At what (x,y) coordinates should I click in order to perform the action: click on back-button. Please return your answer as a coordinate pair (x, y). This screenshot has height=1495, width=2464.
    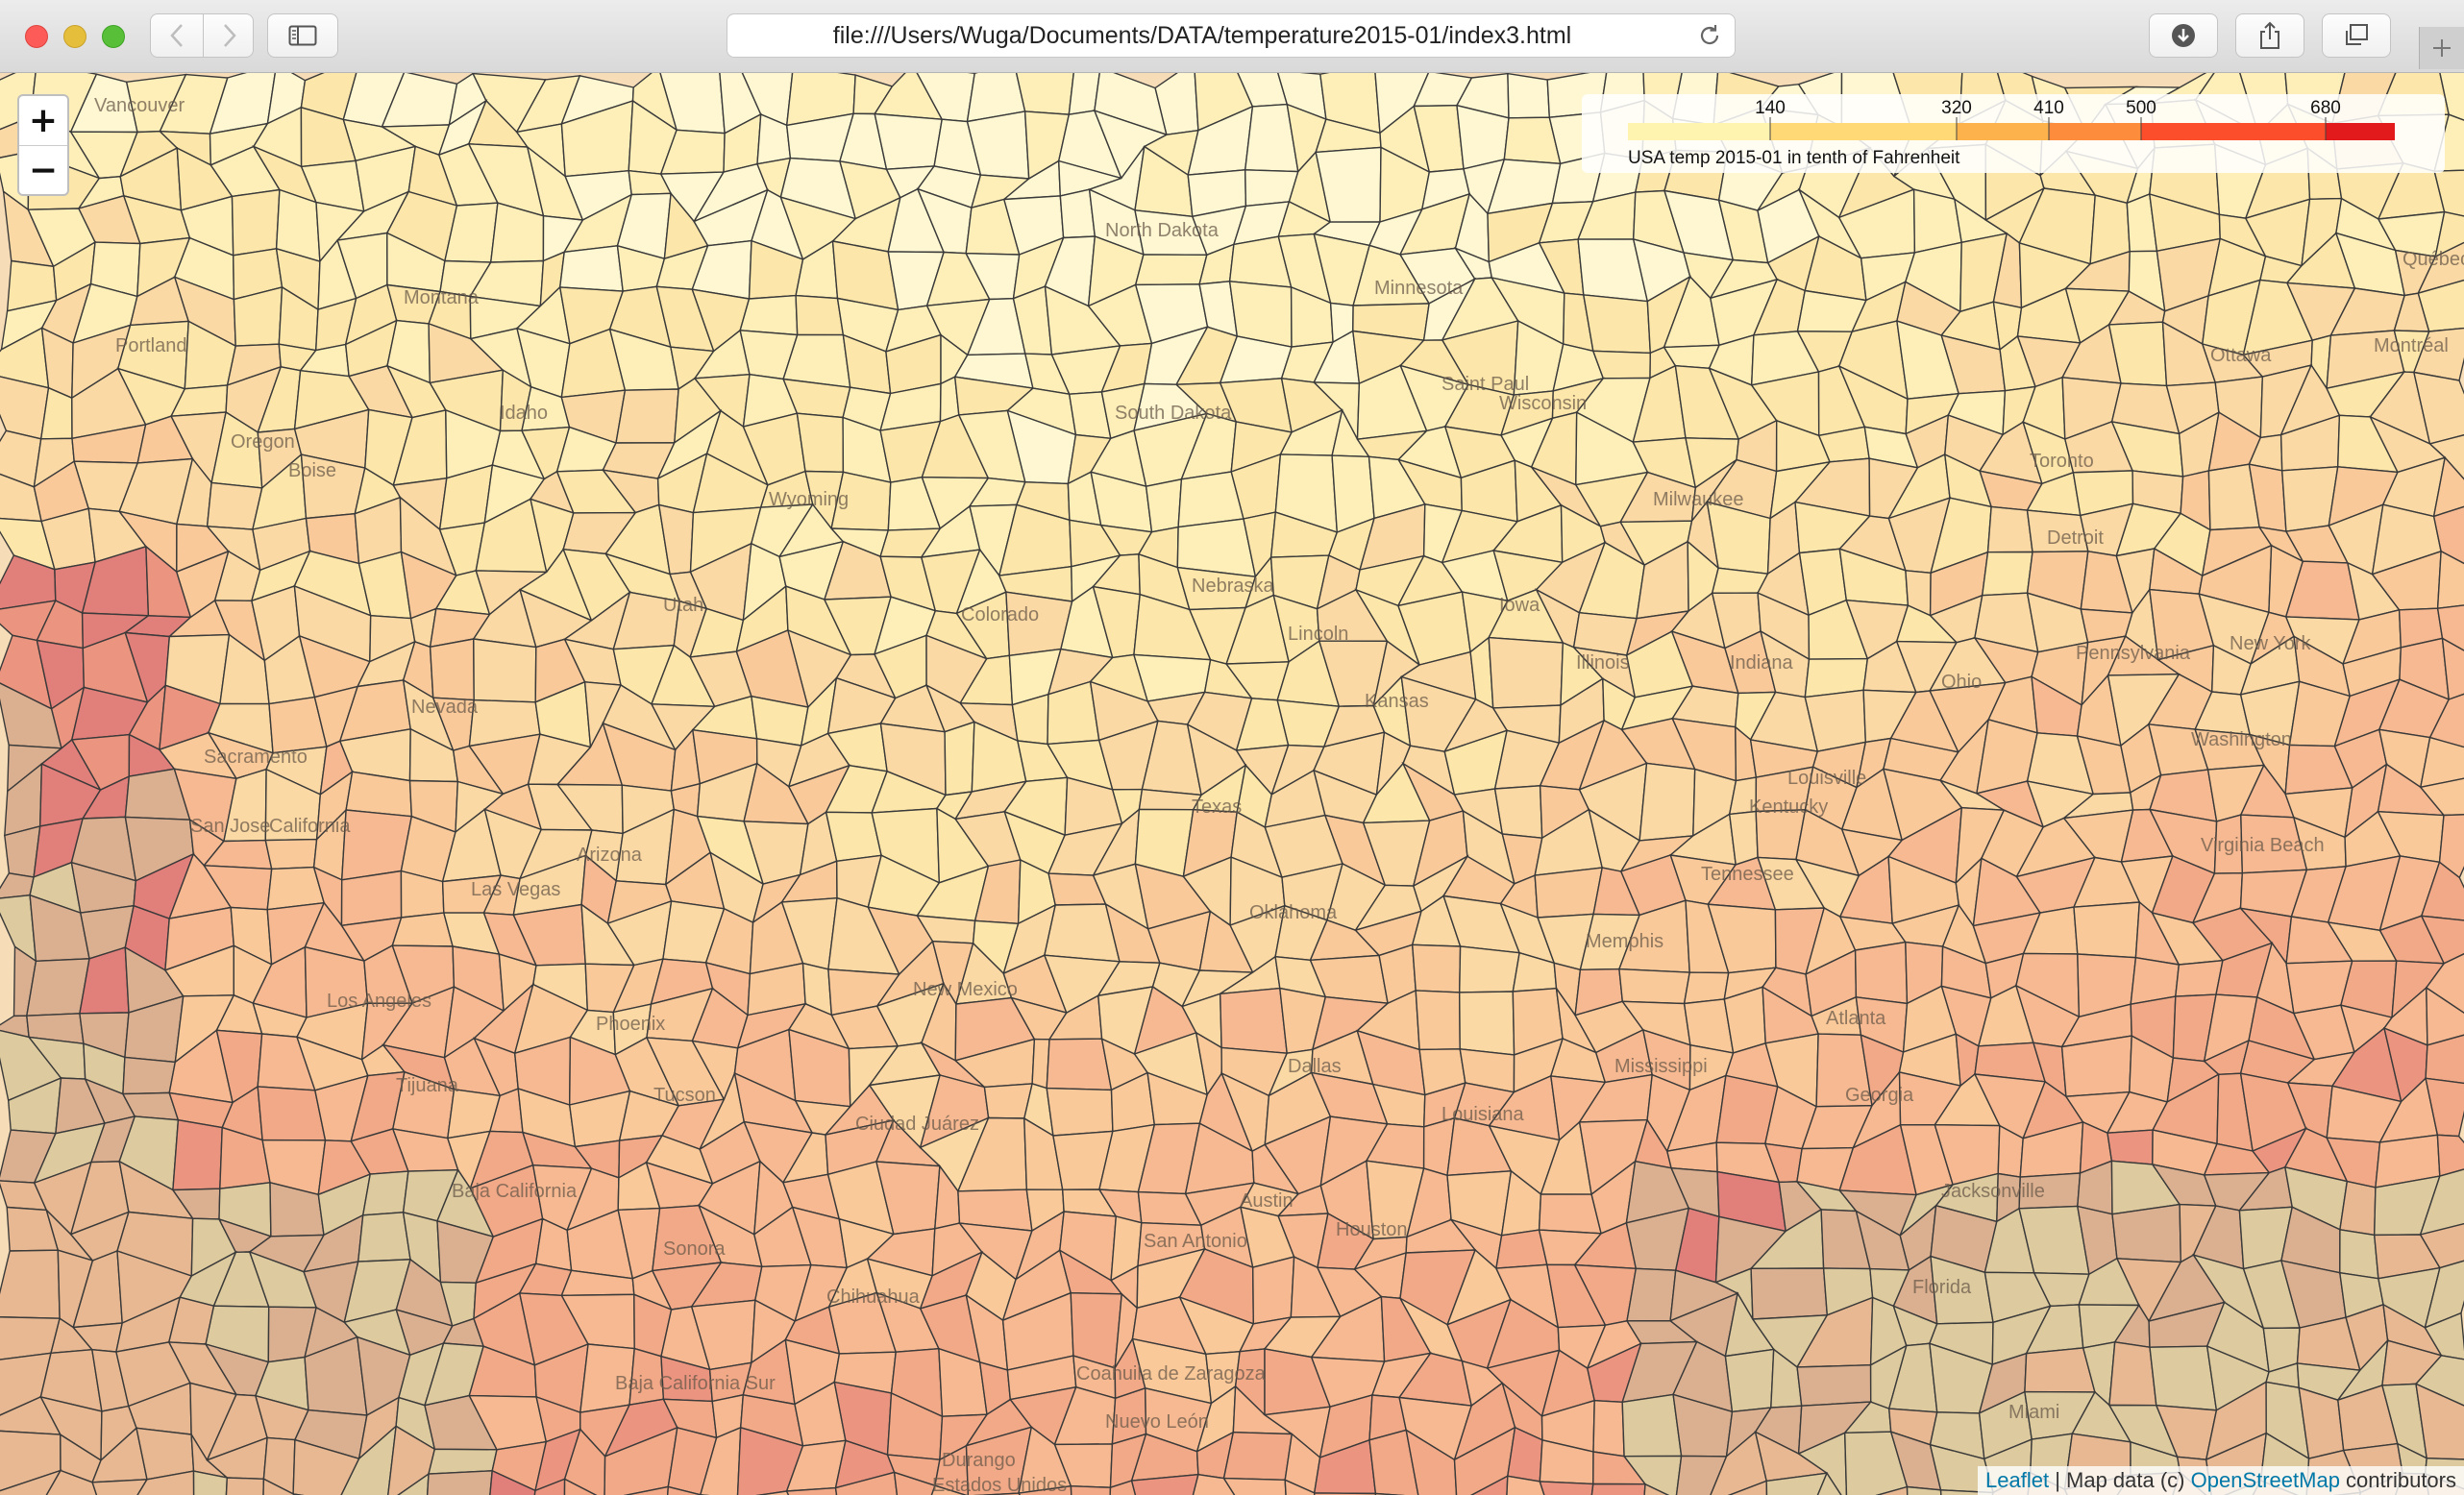
    Looking at the image, I should click on (177, 36).